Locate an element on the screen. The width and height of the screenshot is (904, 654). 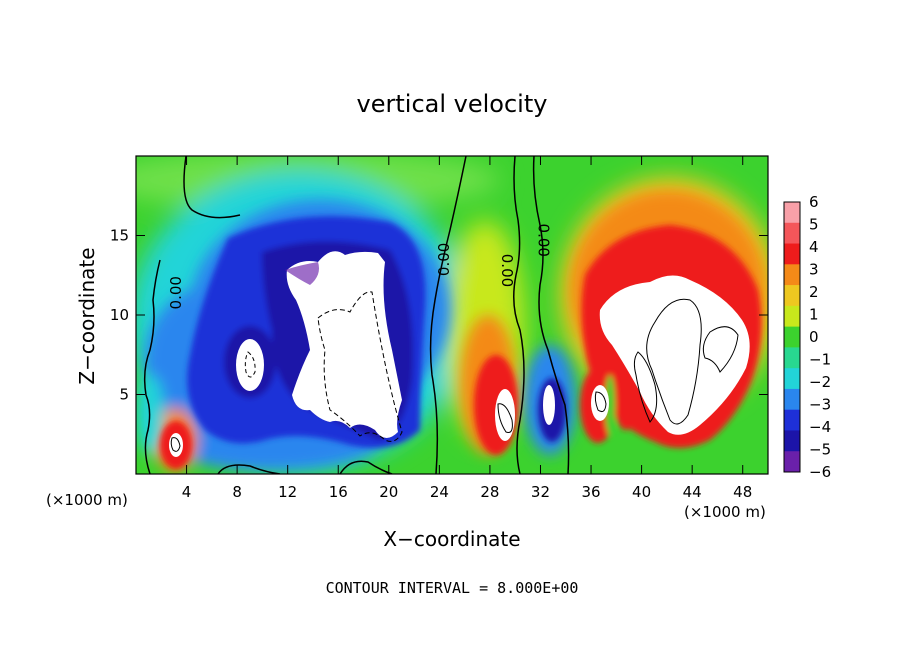
colorbar-tick-label: 2 is located at coordinates (814, 292).